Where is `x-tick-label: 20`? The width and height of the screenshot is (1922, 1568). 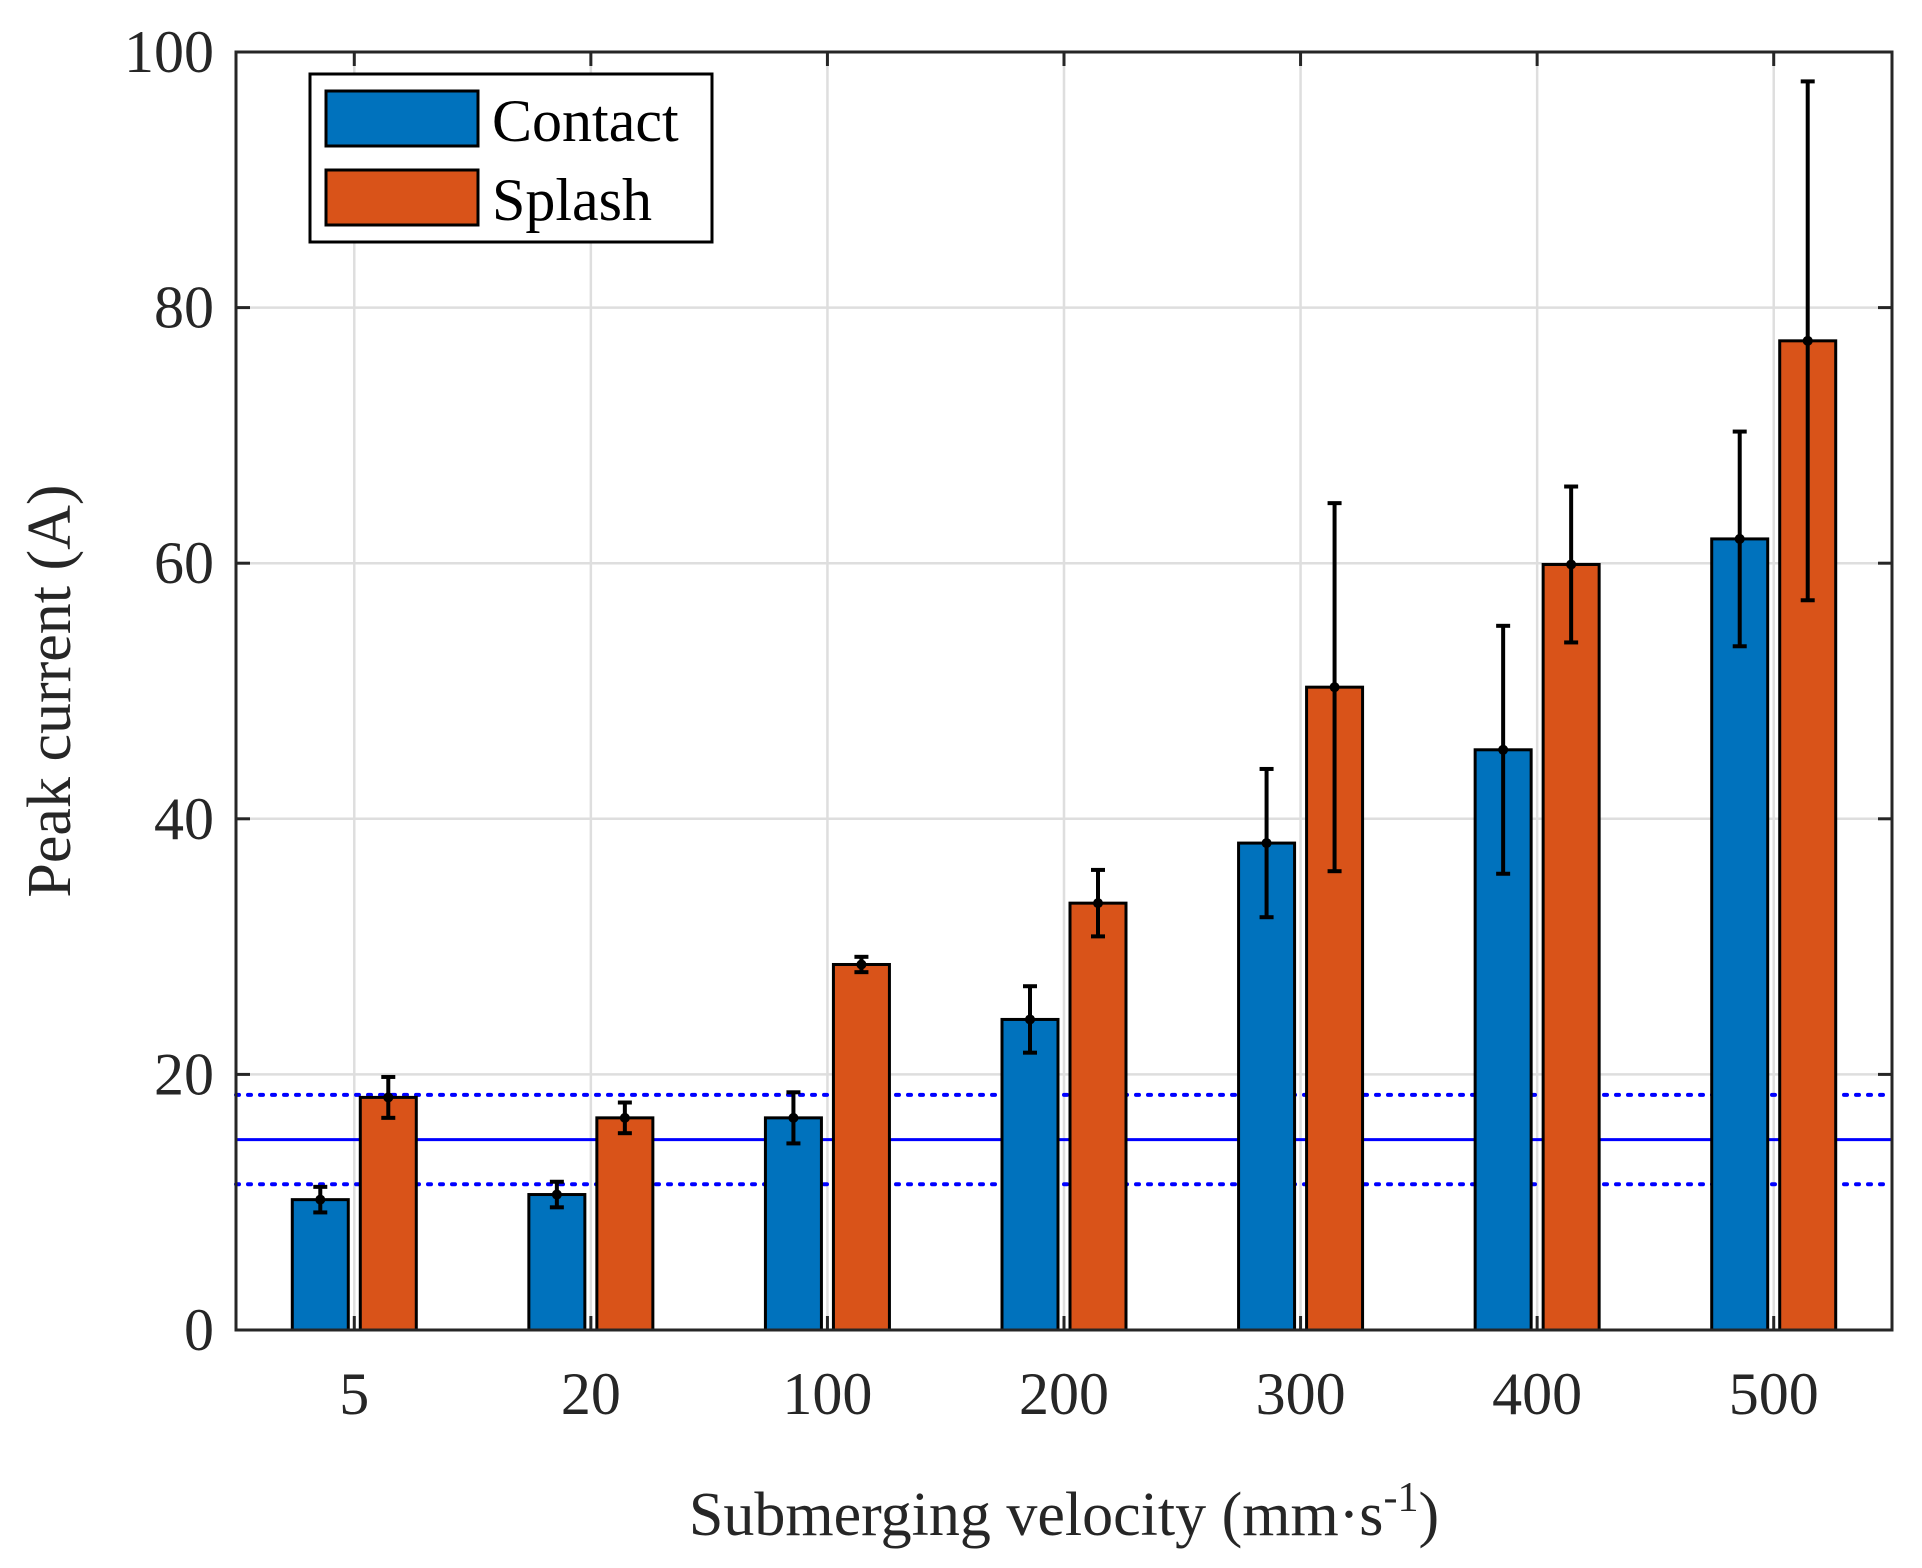
x-tick-label: 20 is located at coordinates (591, 1394).